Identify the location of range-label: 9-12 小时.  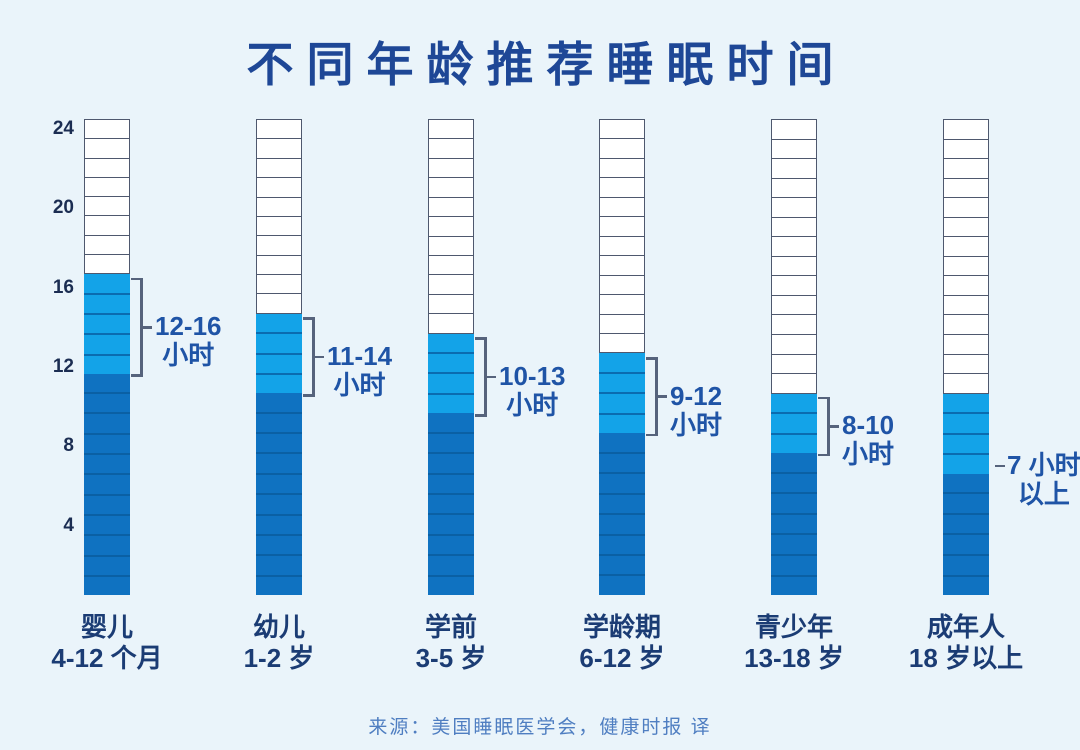
(696, 410).